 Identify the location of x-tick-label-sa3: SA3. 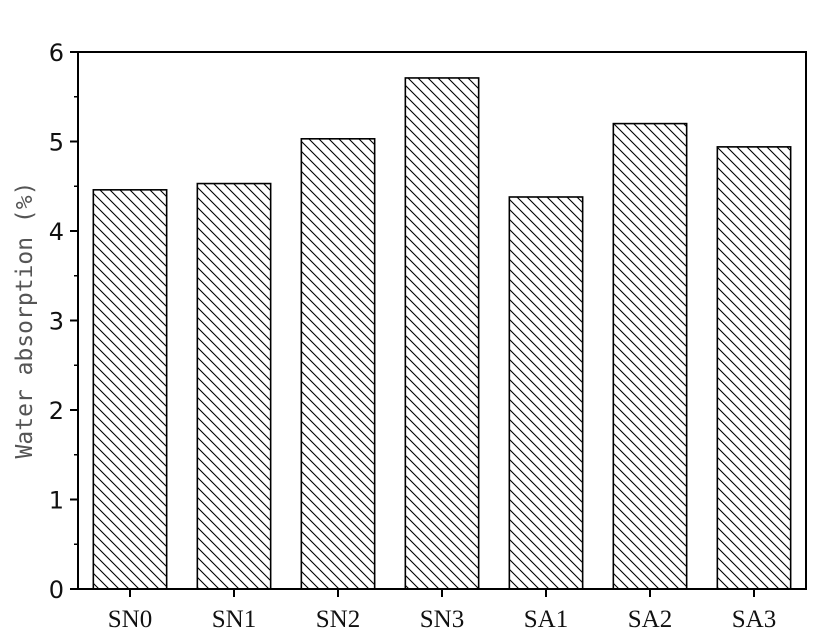
(754, 619).